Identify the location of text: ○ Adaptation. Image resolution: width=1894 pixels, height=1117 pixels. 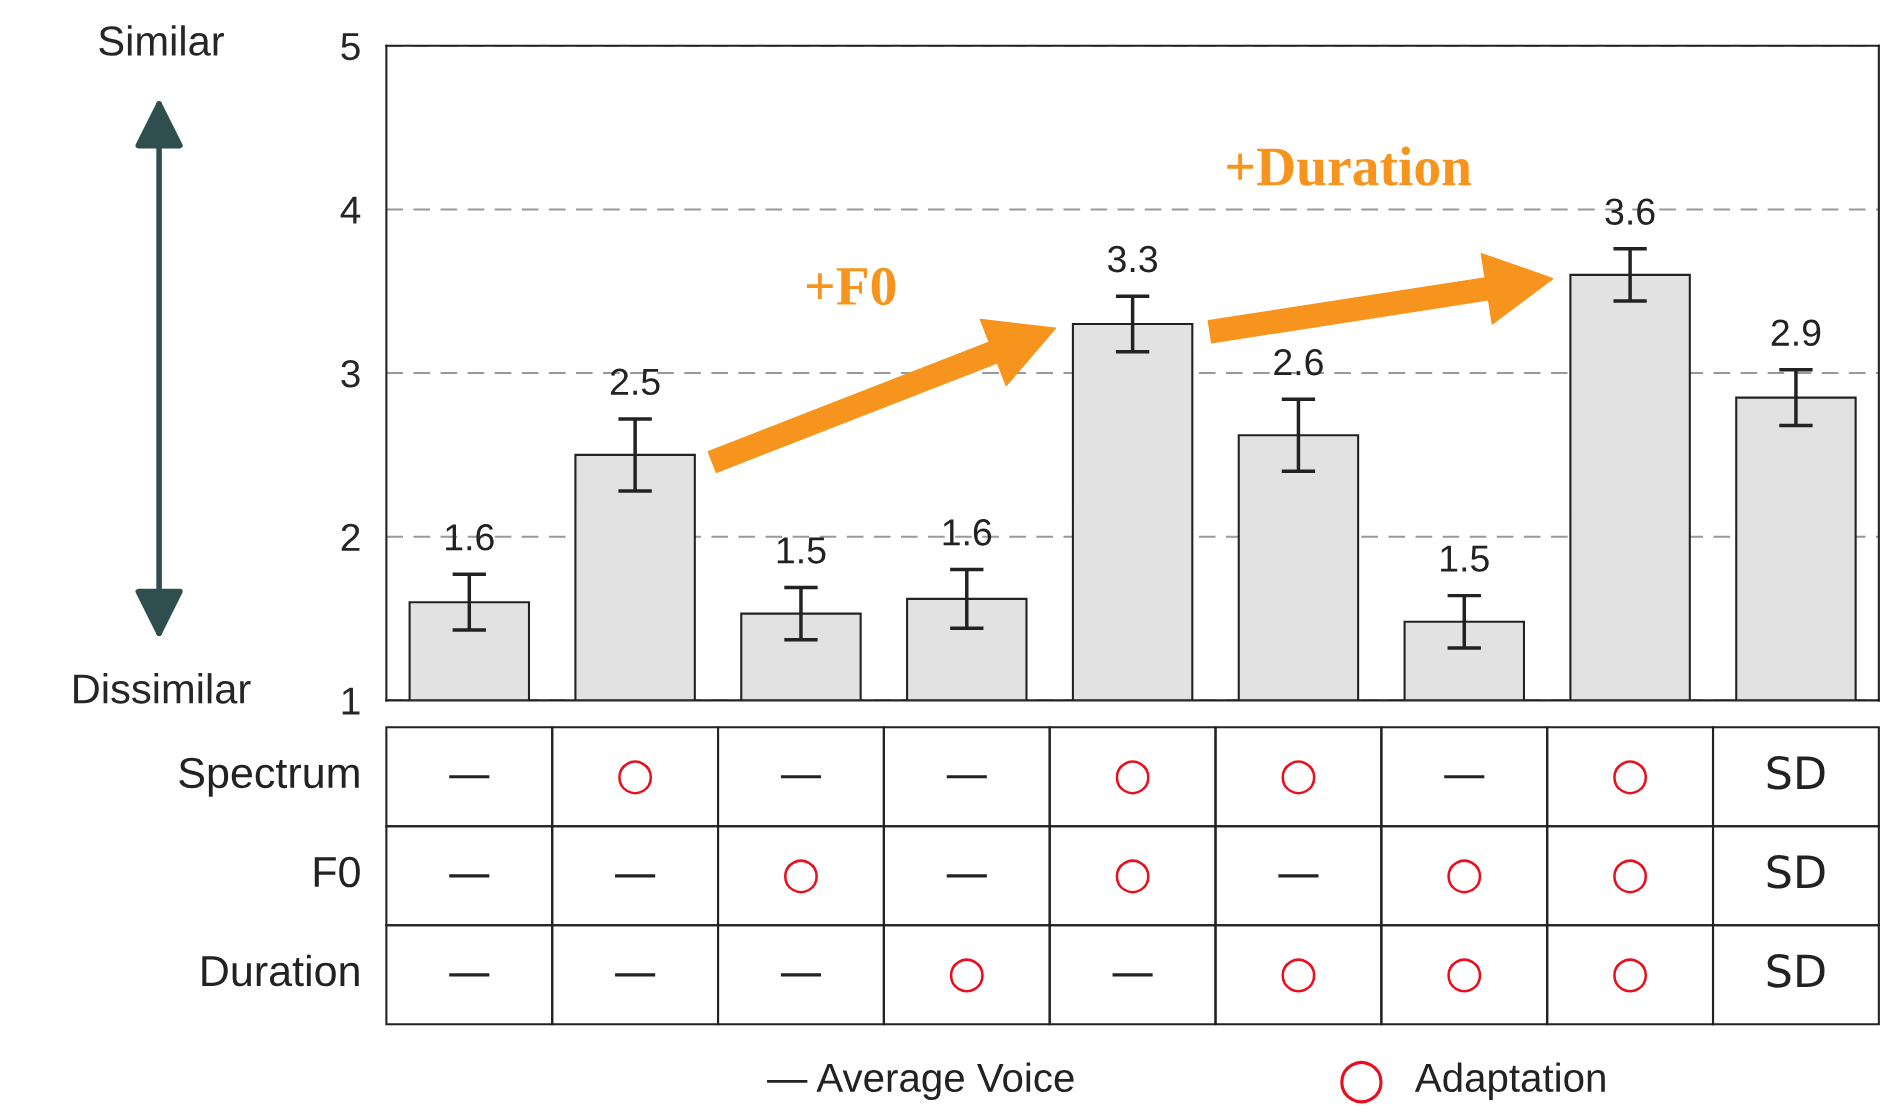
(1472, 1082).